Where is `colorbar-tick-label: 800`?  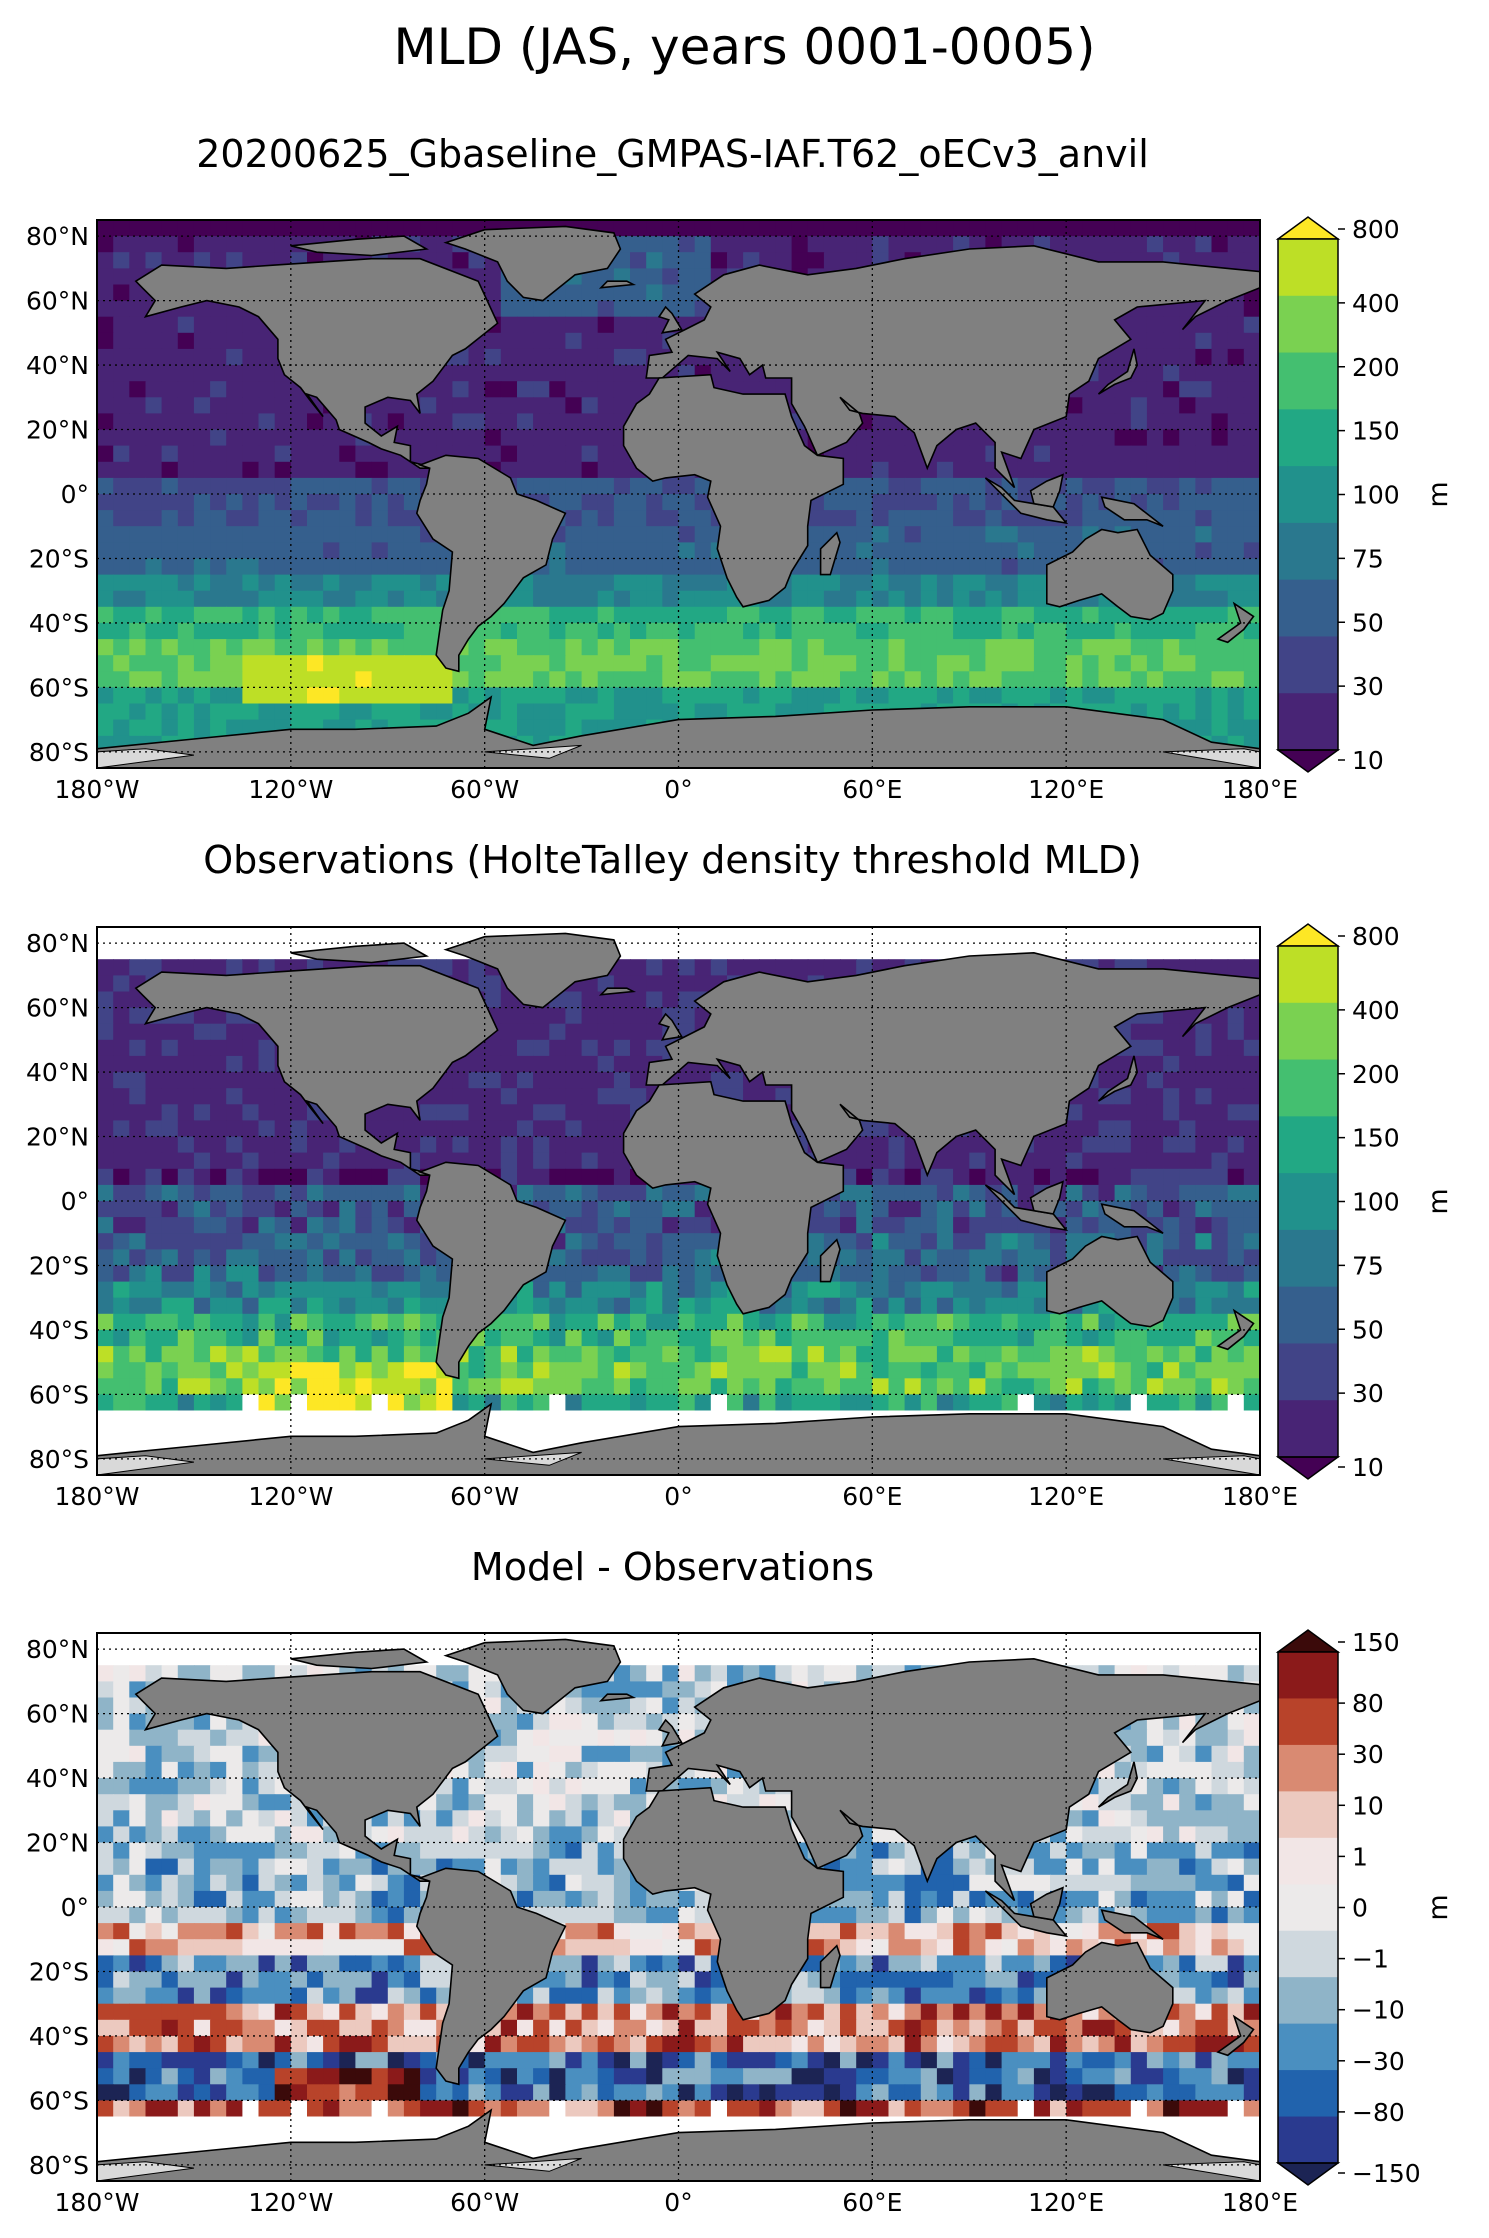 colorbar-tick-label: 800 is located at coordinates (1376, 229).